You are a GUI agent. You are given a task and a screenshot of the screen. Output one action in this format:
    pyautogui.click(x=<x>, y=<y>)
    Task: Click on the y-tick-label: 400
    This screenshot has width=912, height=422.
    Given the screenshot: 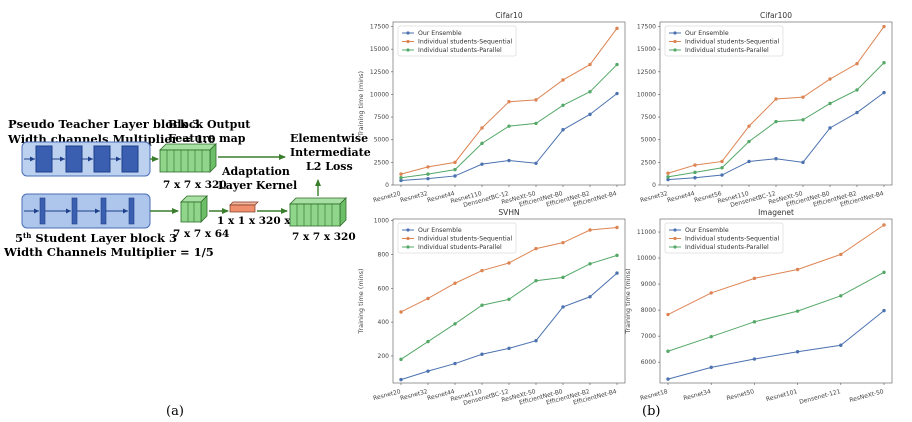 What is the action you would take?
    pyautogui.click(x=384, y=322)
    